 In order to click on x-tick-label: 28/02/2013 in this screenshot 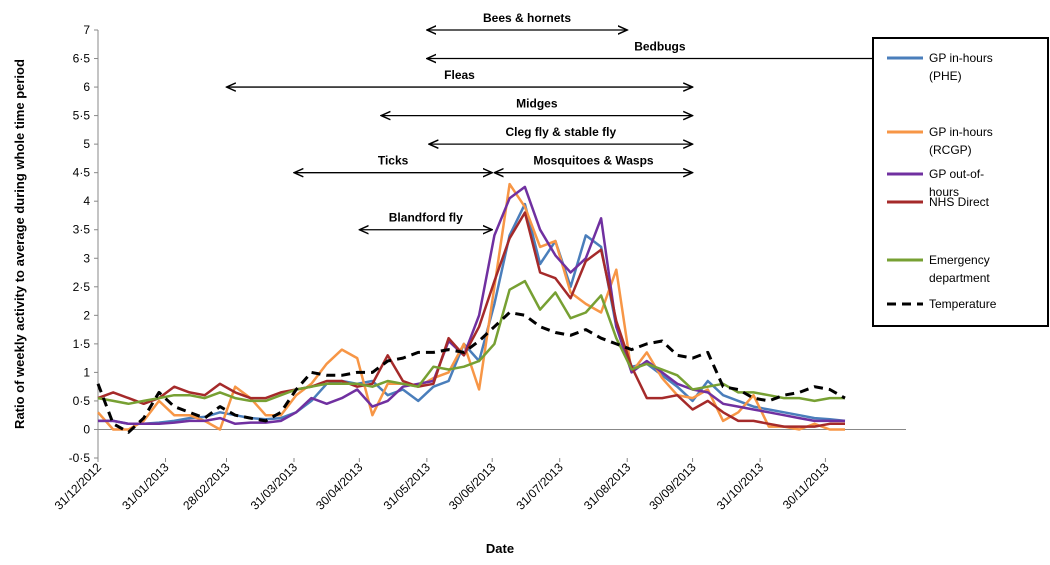, I will do `click(206, 486)`.